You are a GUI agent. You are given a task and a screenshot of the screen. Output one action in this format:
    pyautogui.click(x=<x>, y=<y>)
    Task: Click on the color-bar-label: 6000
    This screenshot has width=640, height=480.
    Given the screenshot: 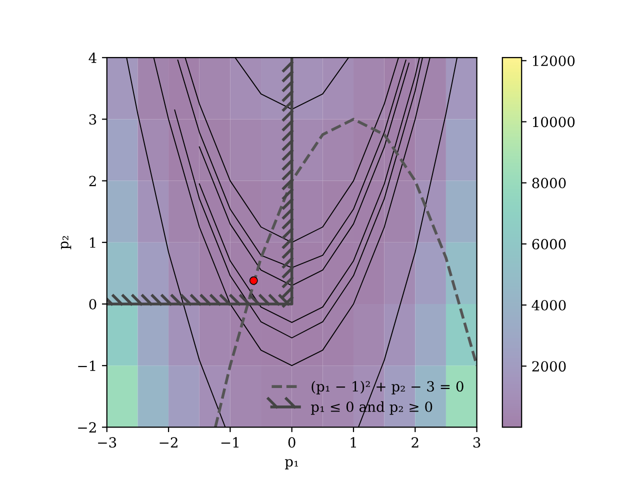 What is the action you would take?
    pyautogui.click(x=549, y=244)
    